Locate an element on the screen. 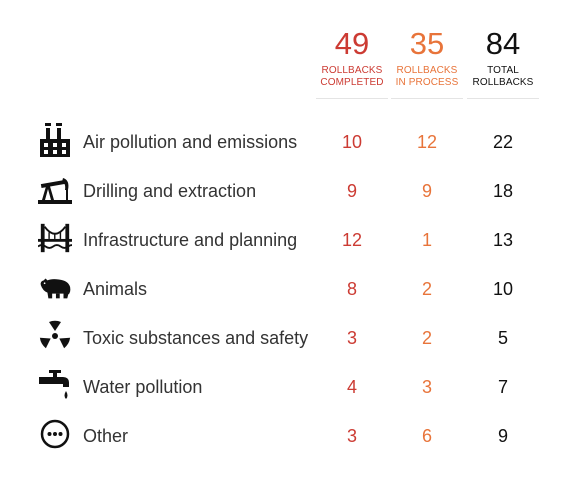 The height and width of the screenshot is (480, 578). in-process-total-value: 35 is located at coordinates (427, 43).